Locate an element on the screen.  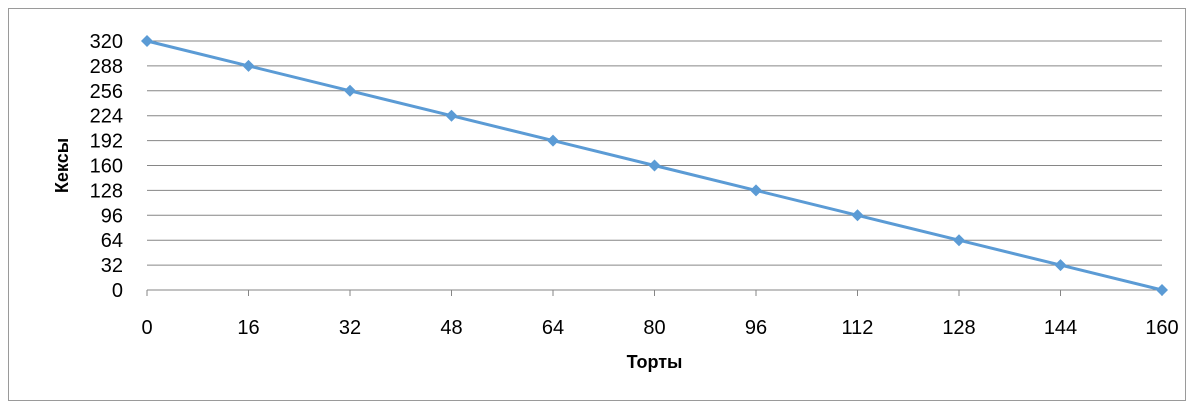
x-tick-label: 80 is located at coordinates (654, 328).